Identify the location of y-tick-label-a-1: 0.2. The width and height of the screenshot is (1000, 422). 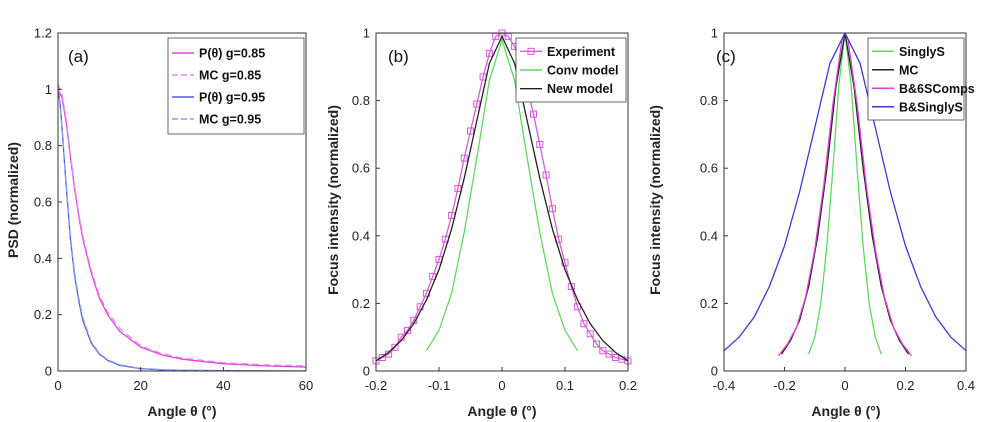
(43, 314).